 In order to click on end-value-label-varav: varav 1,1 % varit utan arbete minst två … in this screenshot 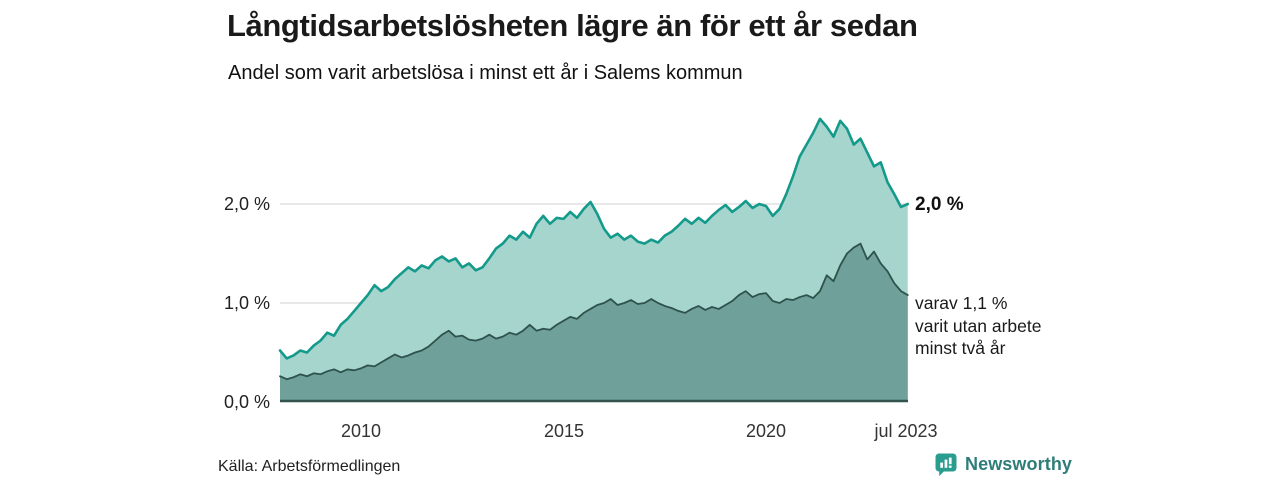, I will do `click(978, 326)`.